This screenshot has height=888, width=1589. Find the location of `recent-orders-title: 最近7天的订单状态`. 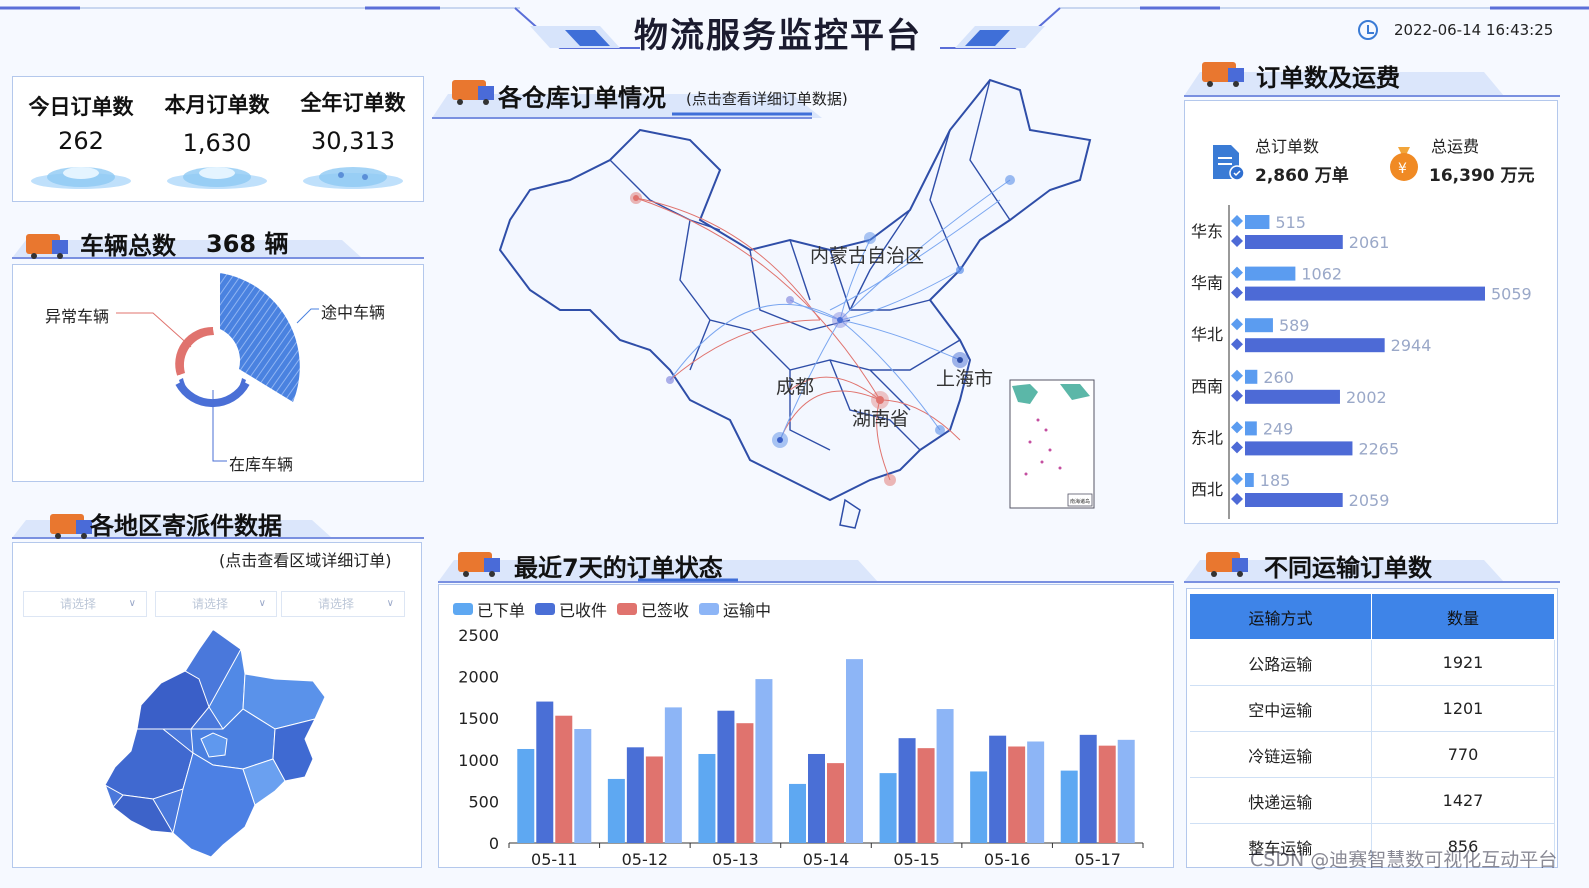

recent-orders-title: 最近7天的订单状态 is located at coordinates (618, 568).